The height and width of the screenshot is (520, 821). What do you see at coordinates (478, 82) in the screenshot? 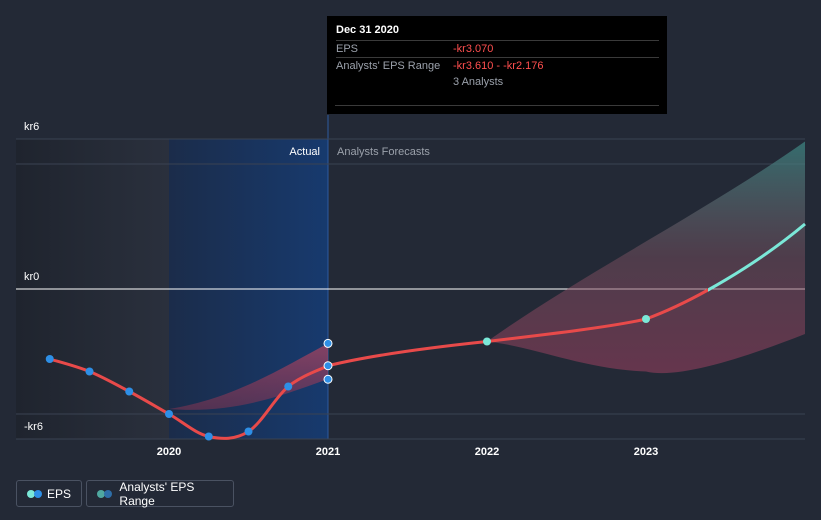
I see `tooltip-analysts-count: 3 Analysts` at bounding box center [478, 82].